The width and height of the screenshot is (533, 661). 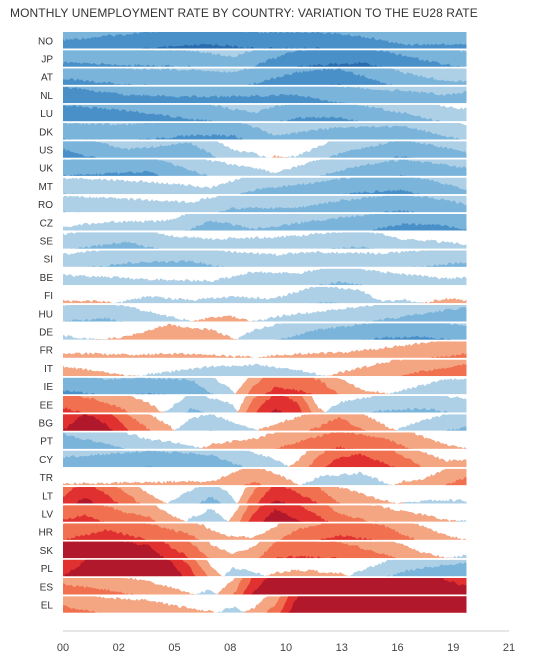 I want to click on row-label: HU, so click(x=46, y=314).